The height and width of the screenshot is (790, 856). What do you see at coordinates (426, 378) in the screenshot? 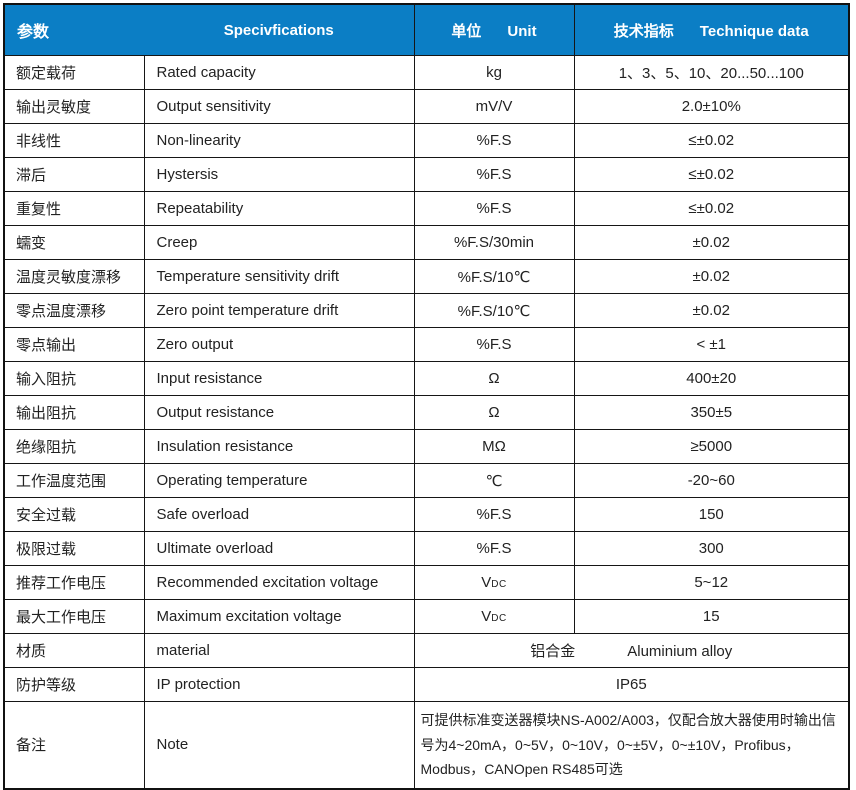
I see `table-row: 输入阻抗 Input resistance Ω 400±20` at bounding box center [426, 378].